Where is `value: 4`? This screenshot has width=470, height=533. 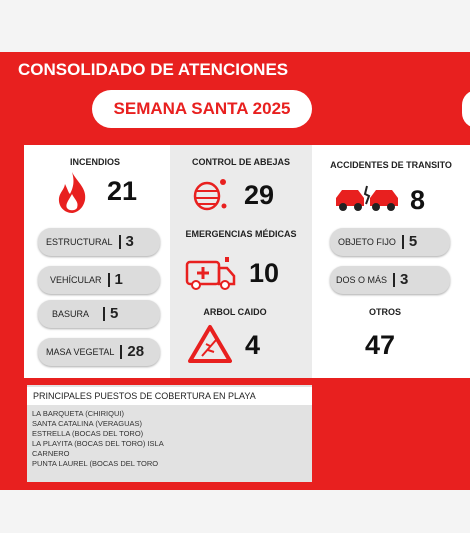
value: 4 is located at coordinates (253, 345).